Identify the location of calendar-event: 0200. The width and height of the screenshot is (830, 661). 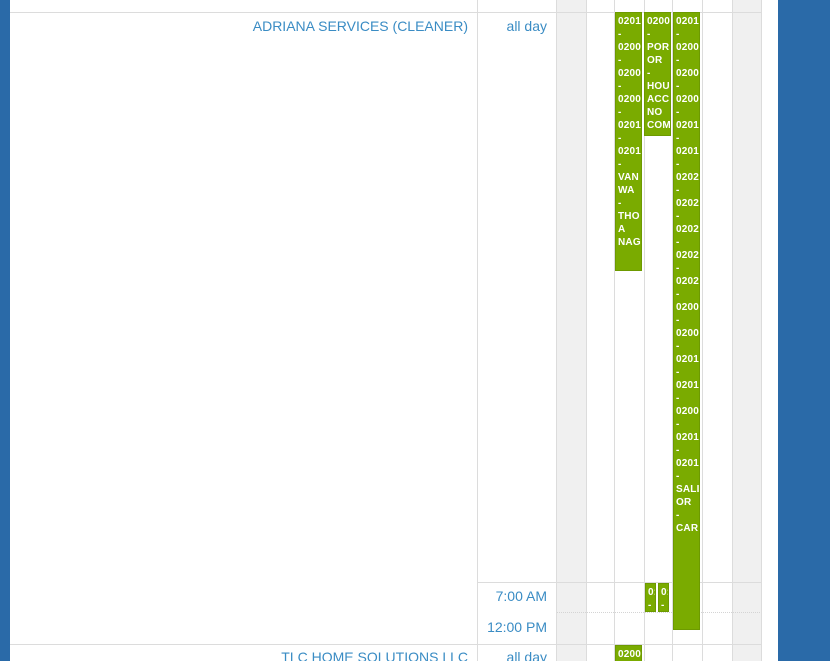
(628, 653).